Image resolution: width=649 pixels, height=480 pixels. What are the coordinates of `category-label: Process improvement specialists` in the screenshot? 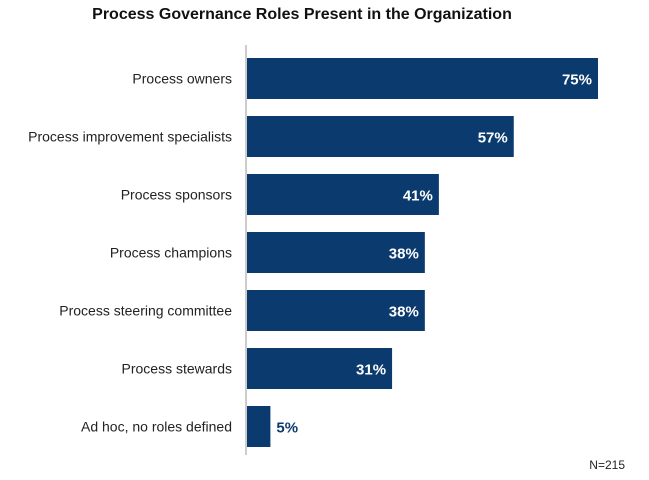 It's located at (130, 137).